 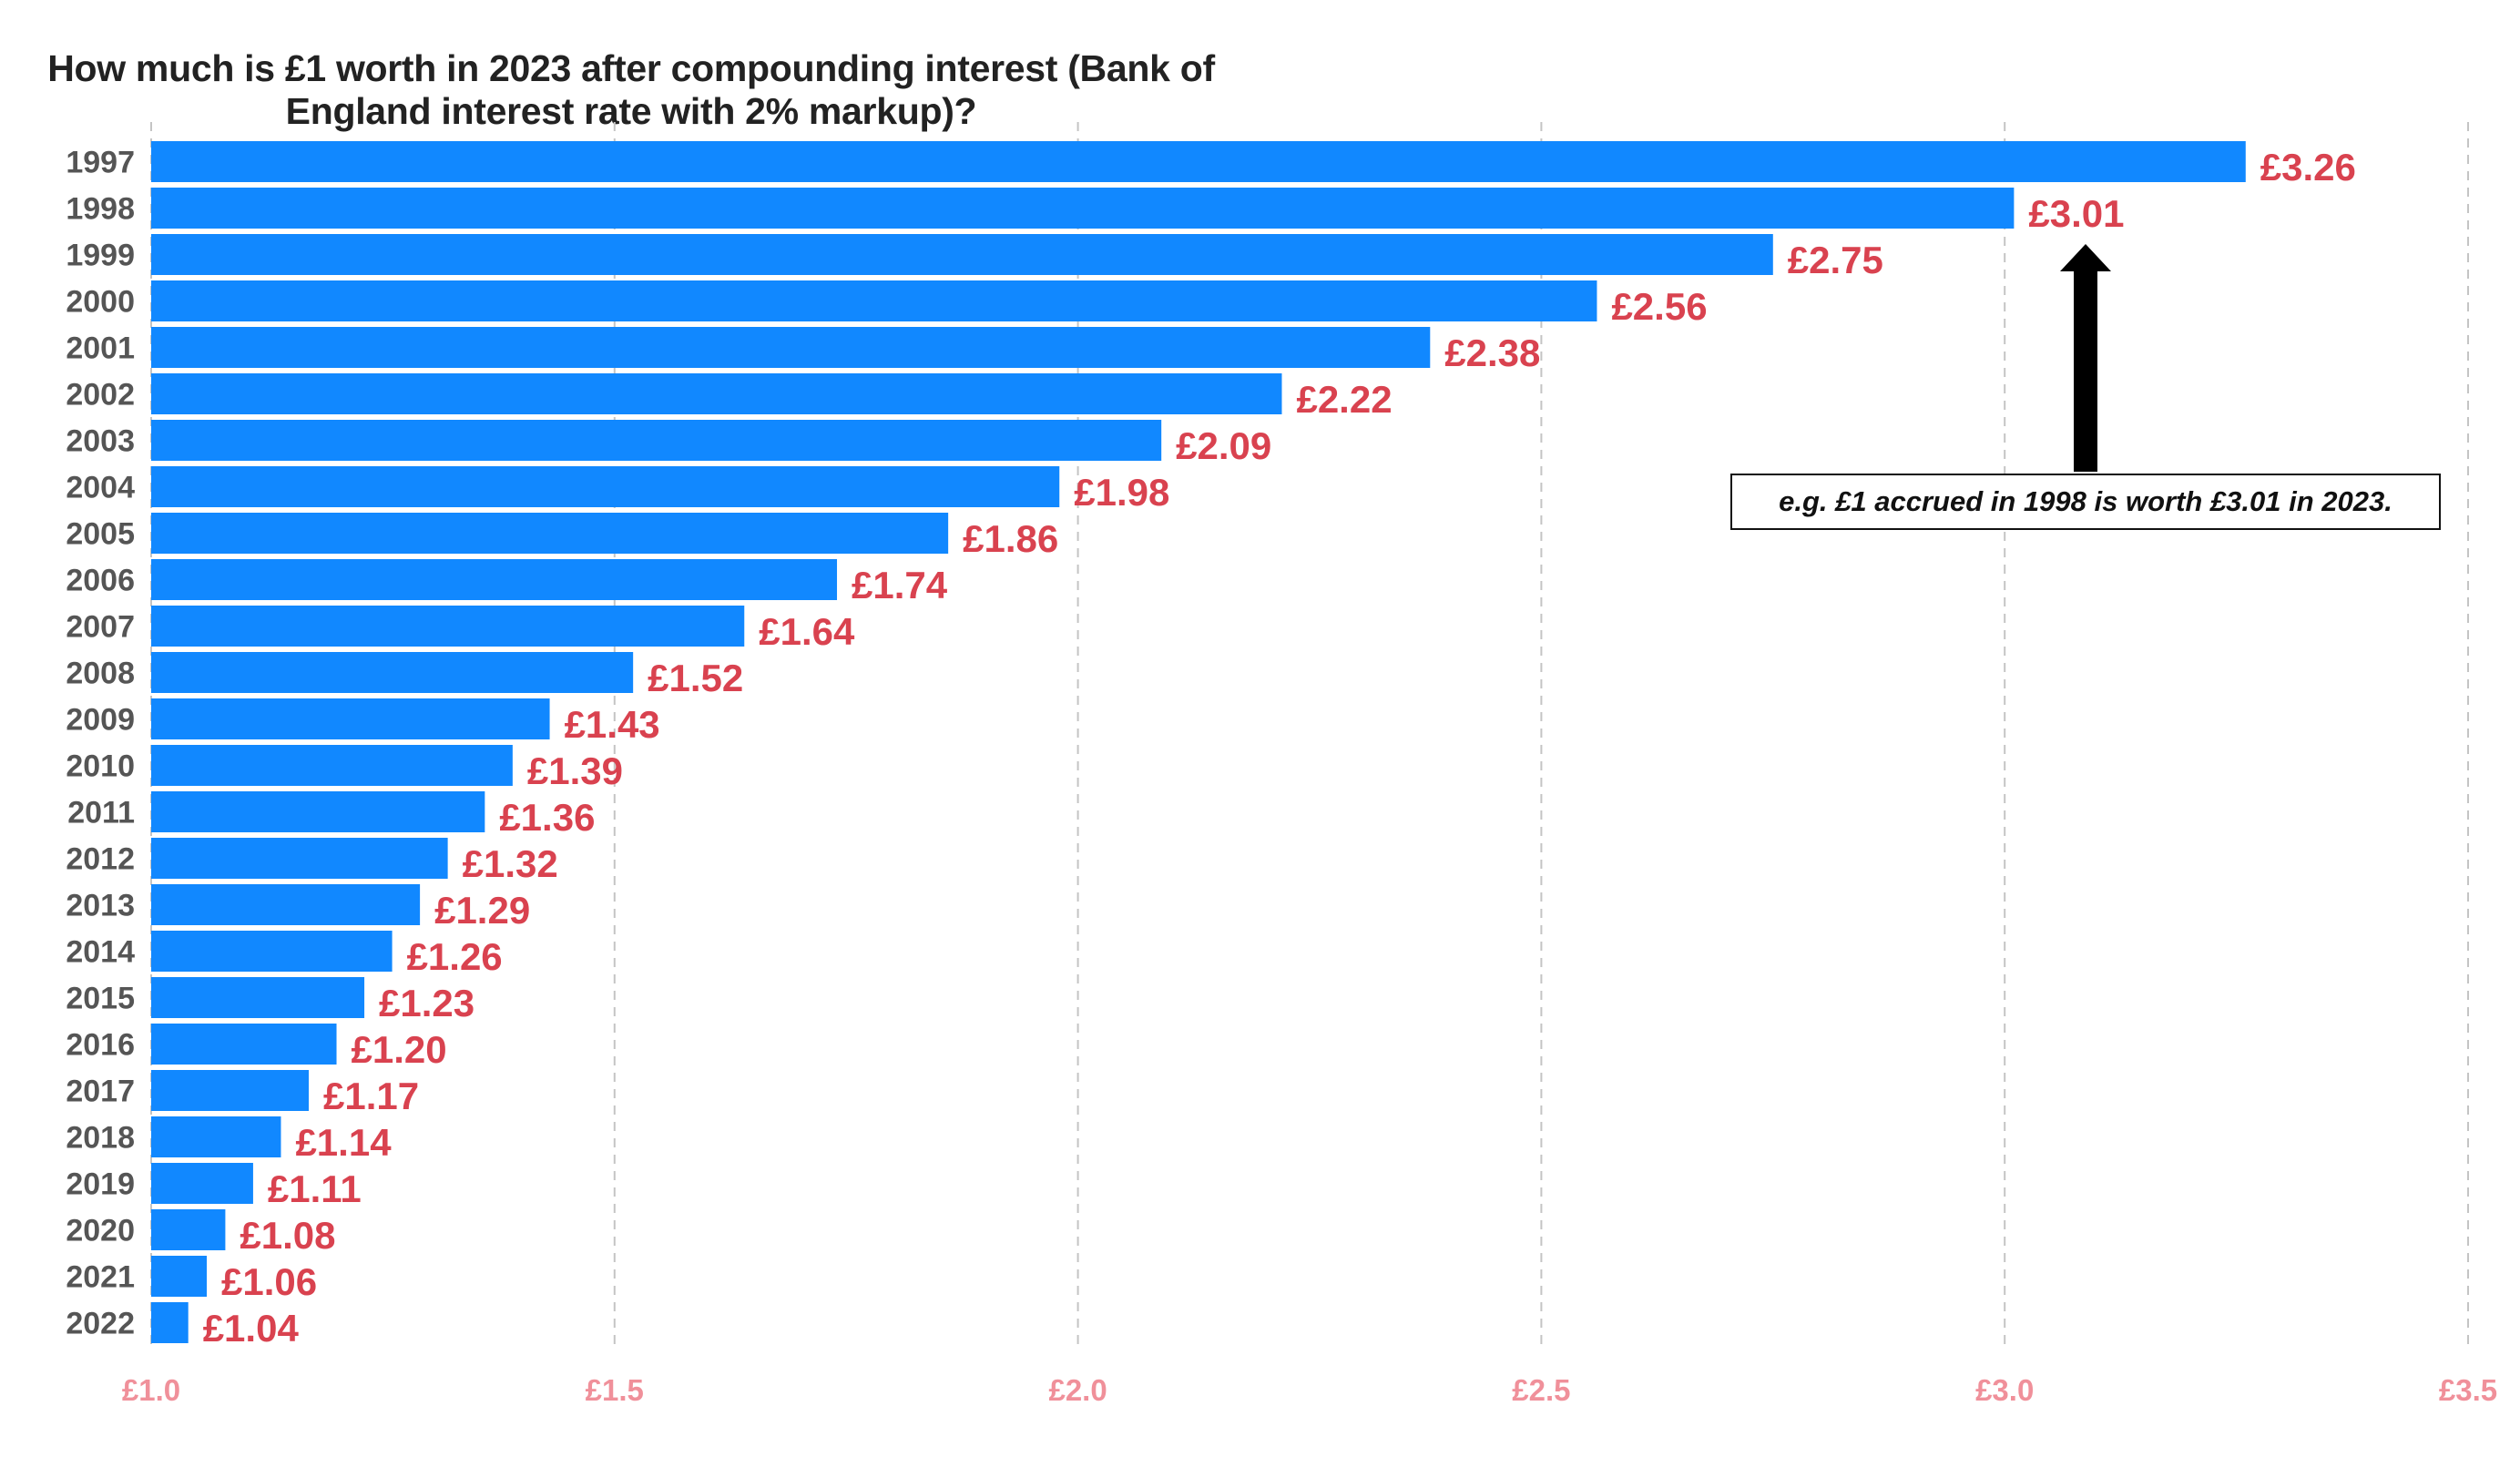 What do you see at coordinates (612, 724) in the screenshot?
I see `data-label: £1.43` at bounding box center [612, 724].